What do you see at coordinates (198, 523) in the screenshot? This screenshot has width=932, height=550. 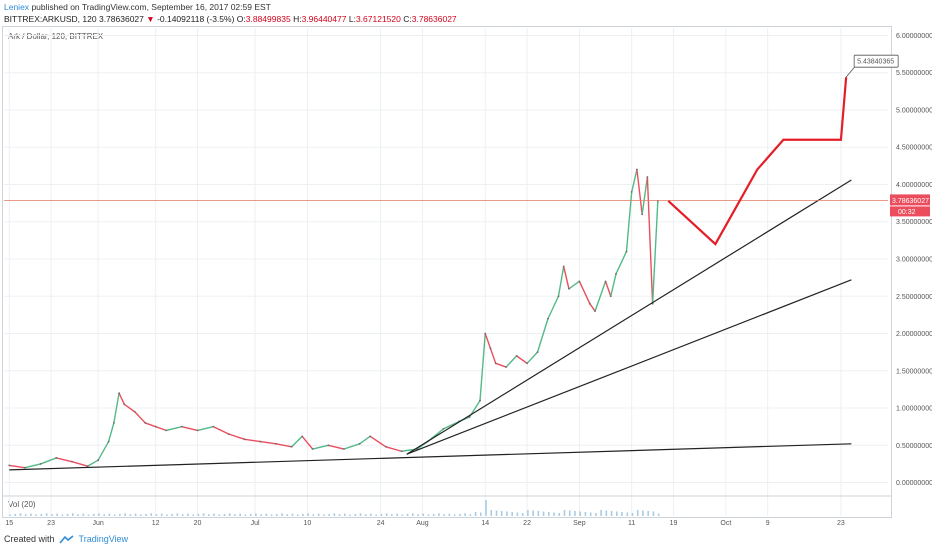 I see `x-tick-label: 20` at bounding box center [198, 523].